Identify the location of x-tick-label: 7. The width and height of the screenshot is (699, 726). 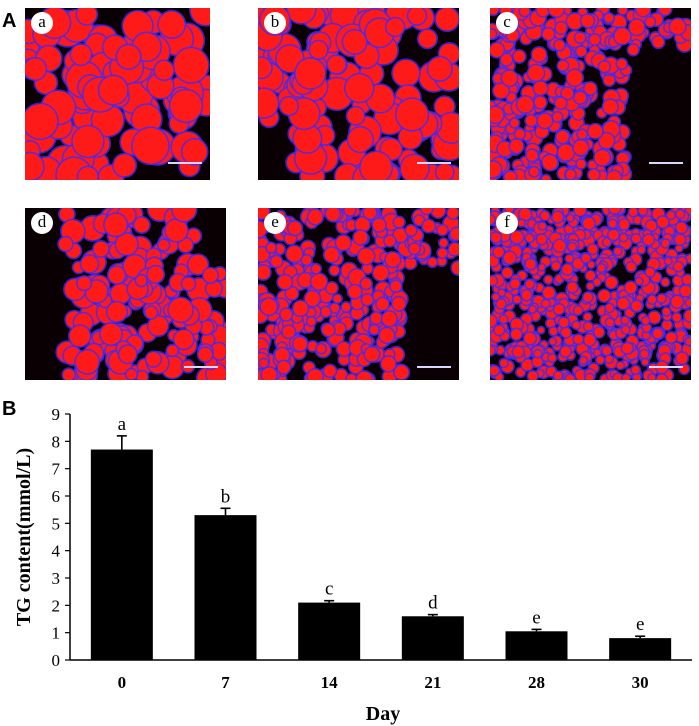
(225, 682).